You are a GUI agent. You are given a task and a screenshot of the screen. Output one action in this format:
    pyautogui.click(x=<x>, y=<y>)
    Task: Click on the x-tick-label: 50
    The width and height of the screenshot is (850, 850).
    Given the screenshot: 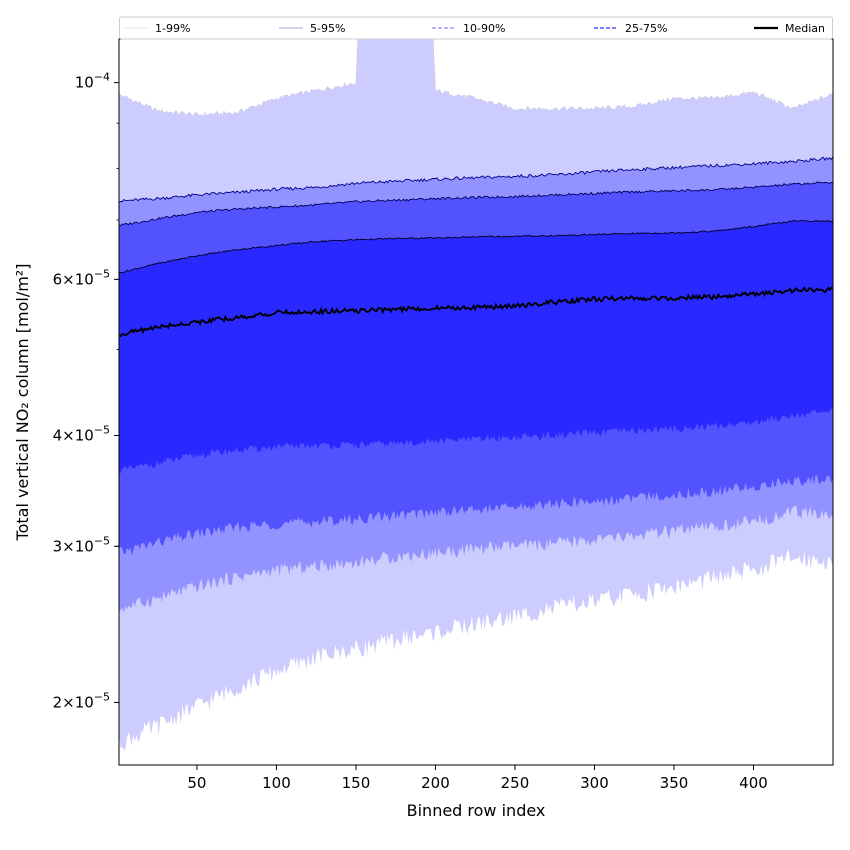 What is the action you would take?
    pyautogui.click(x=196, y=783)
    